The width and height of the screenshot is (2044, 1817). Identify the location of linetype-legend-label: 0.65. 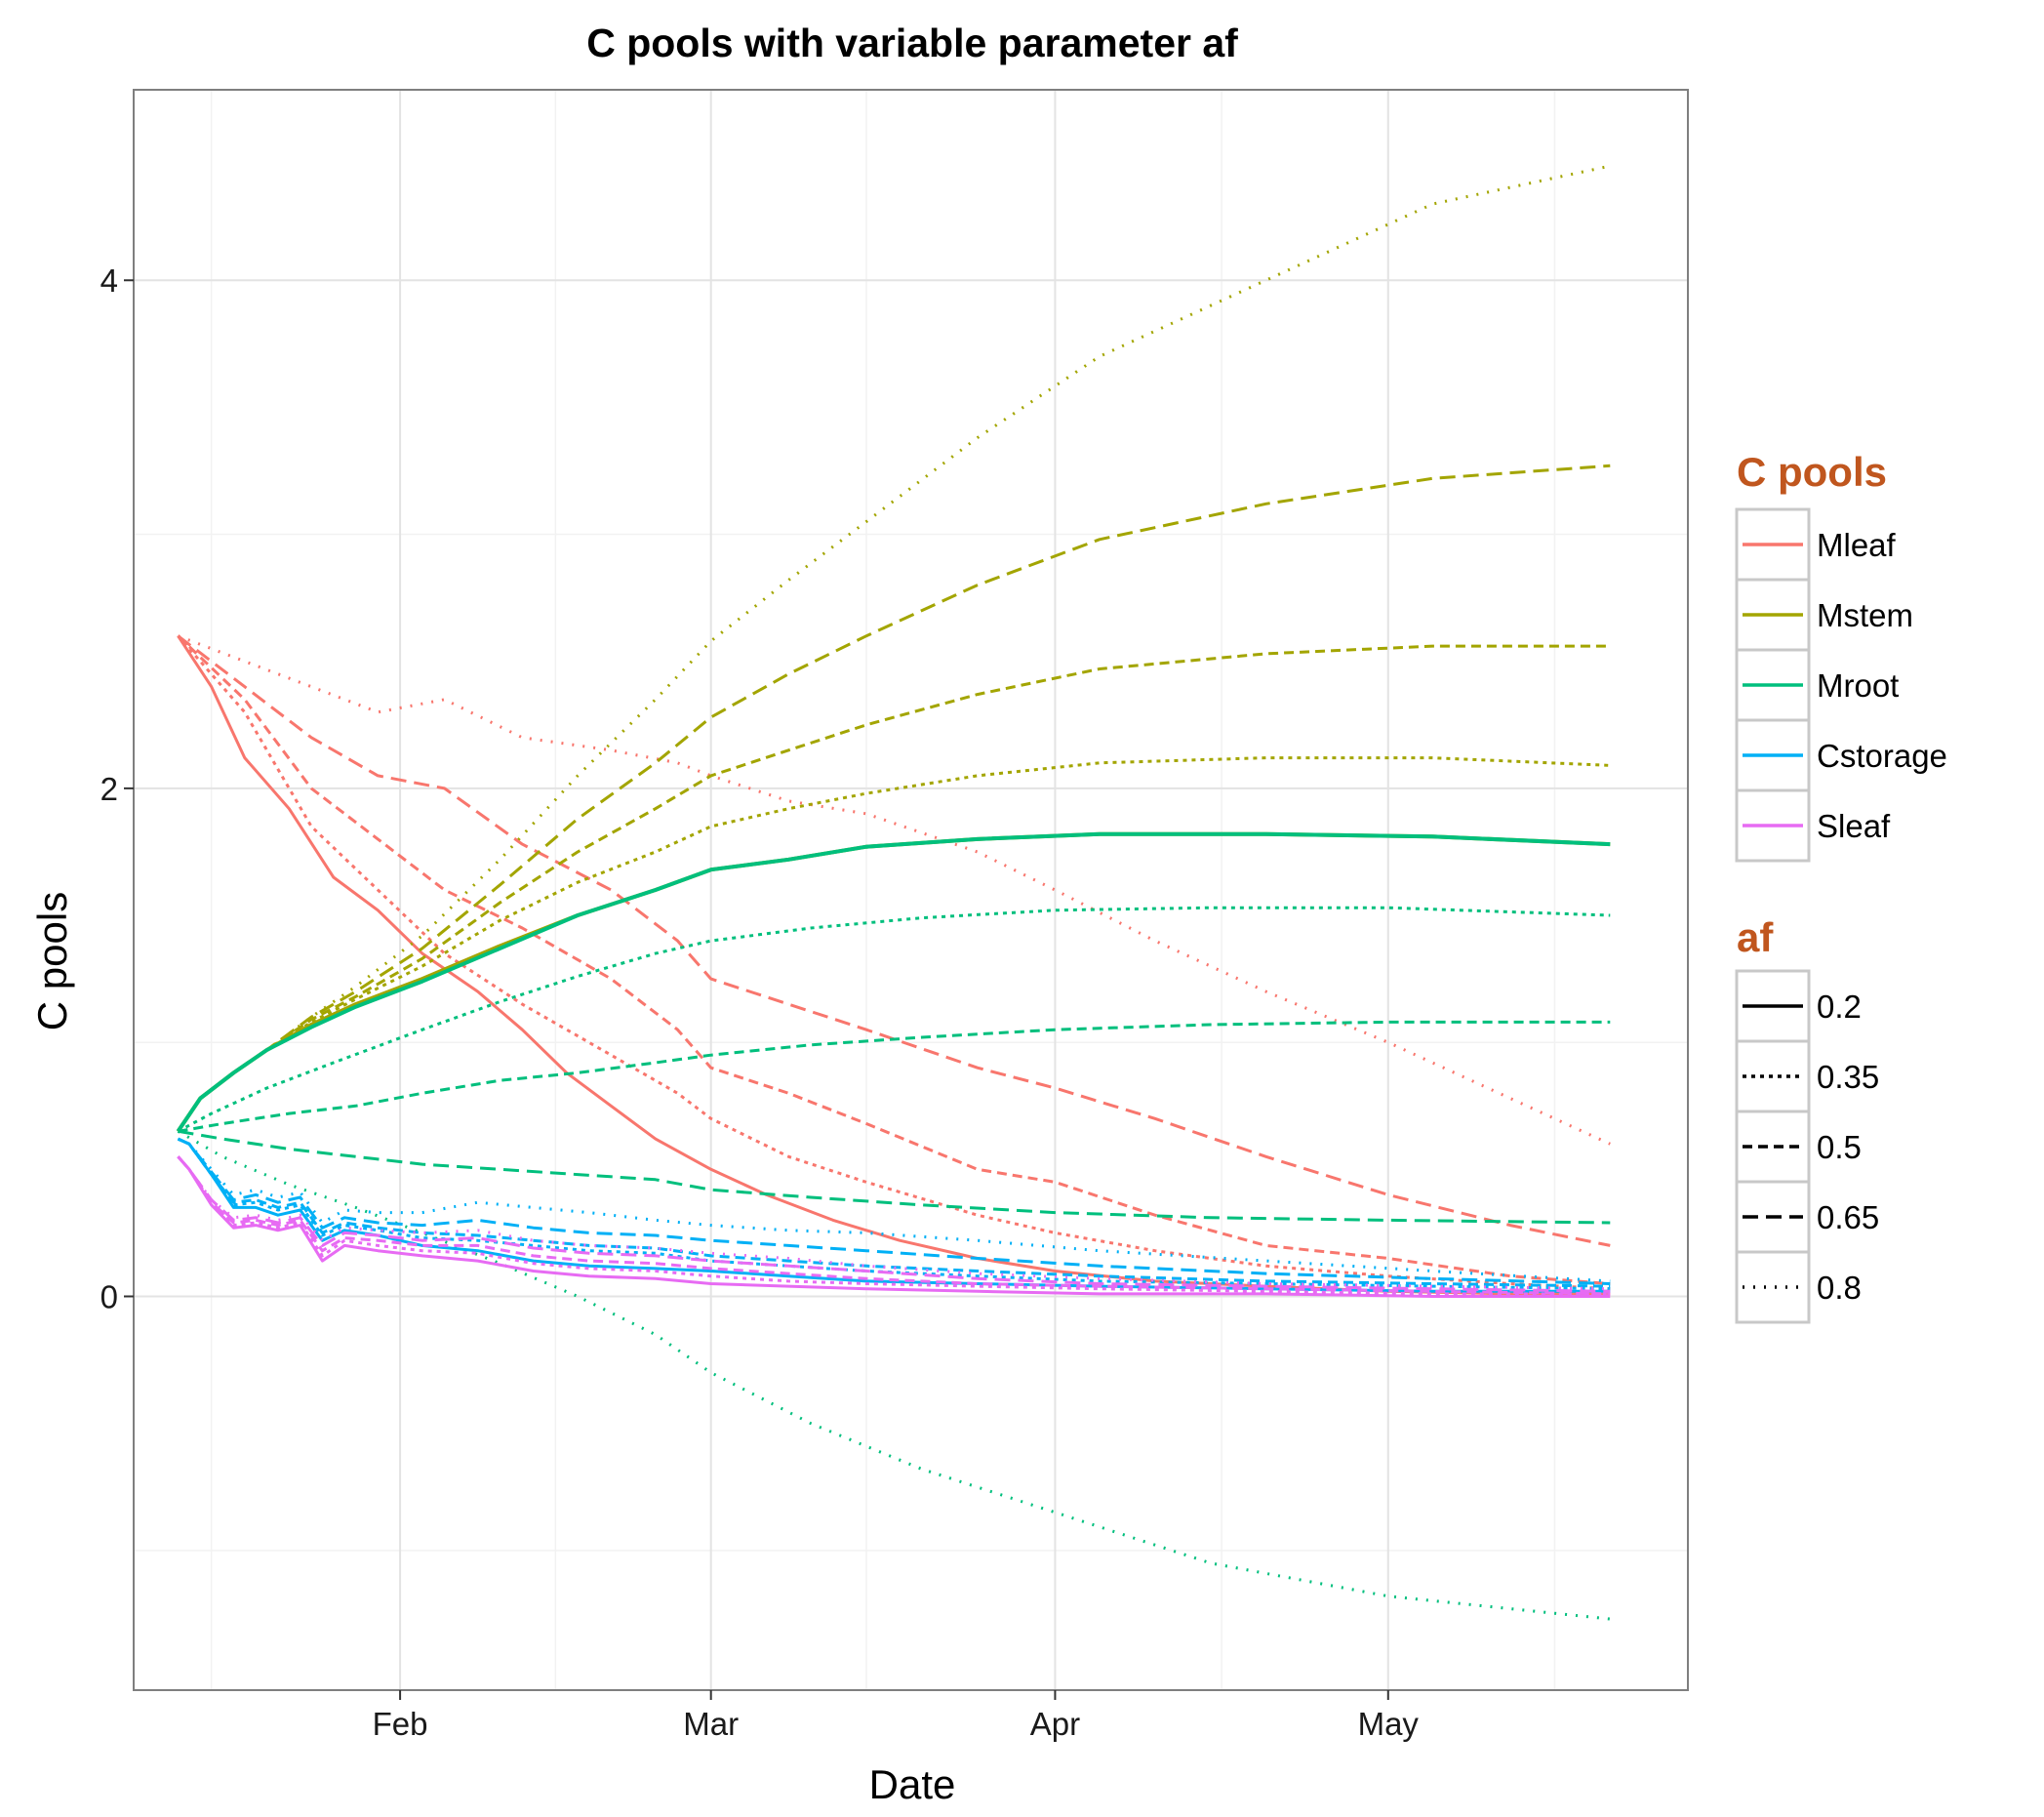
(1848, 1217).